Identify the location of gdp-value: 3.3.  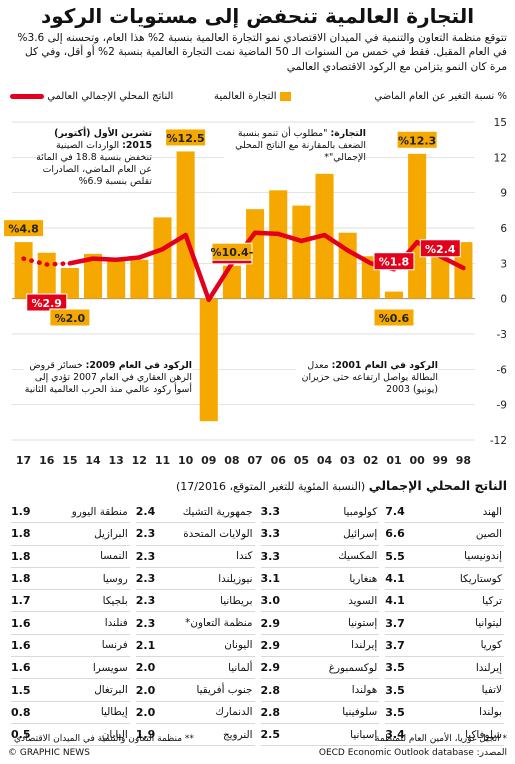
(270, 556).